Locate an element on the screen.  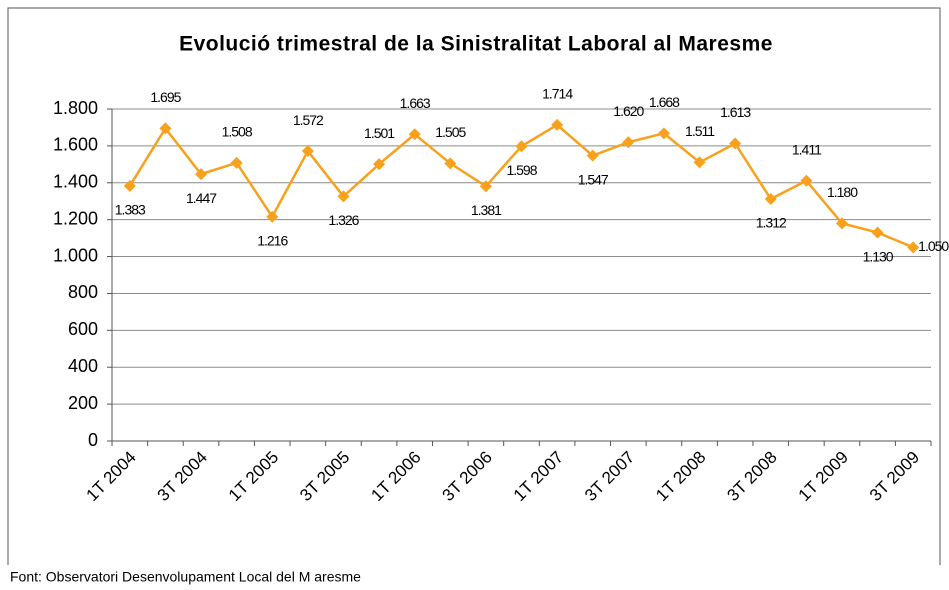
data-label: 1.411 is located at coordinates (807, 149).